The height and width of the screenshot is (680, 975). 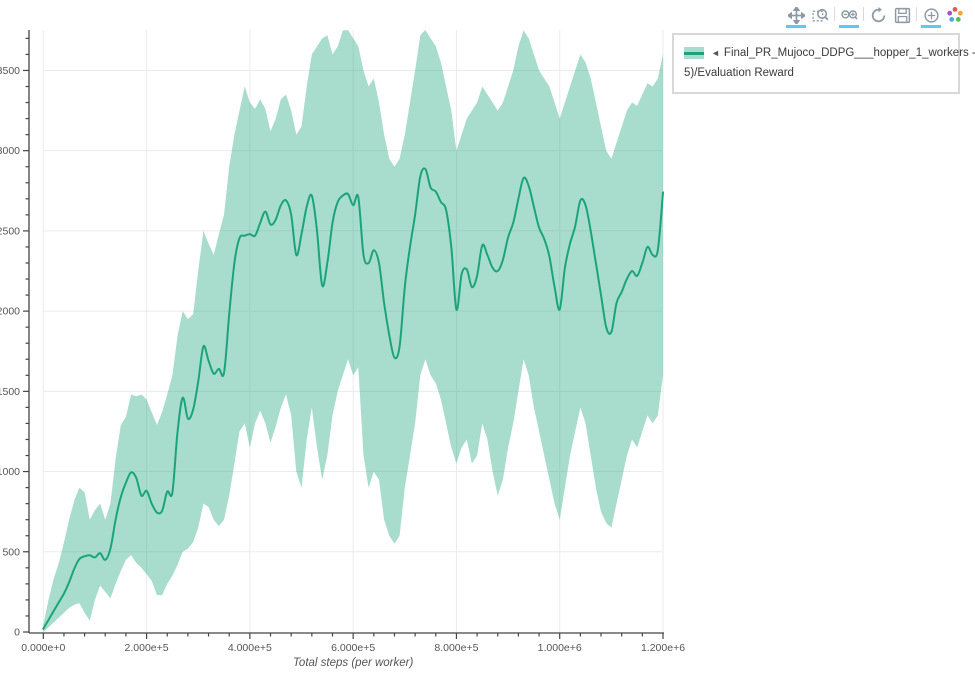 I want to click on x-tick-label: 6.000e+5, so click(x=353, y=648).